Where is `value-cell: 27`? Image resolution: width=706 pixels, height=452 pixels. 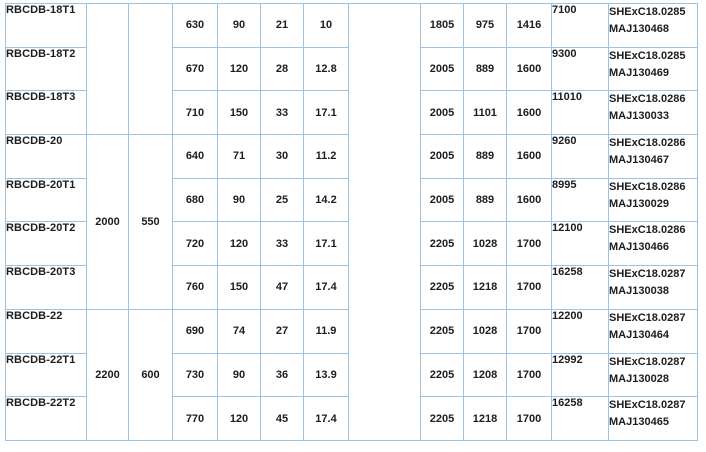 value-cell: 27 is located at coordinates (282, 331).